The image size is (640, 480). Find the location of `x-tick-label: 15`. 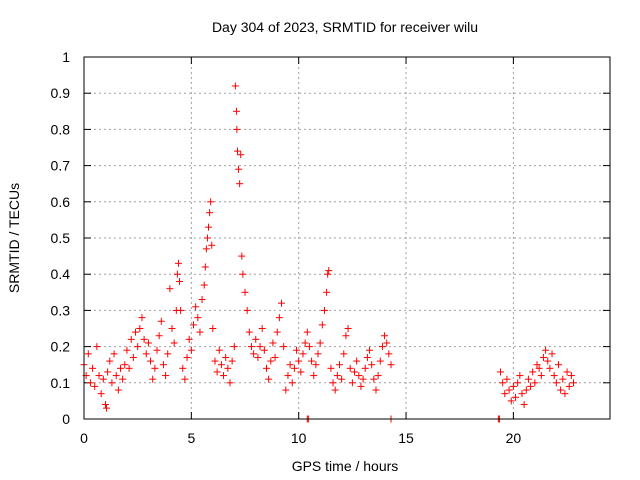

x-tick-label: 15 is located at coordinates (406, 438).